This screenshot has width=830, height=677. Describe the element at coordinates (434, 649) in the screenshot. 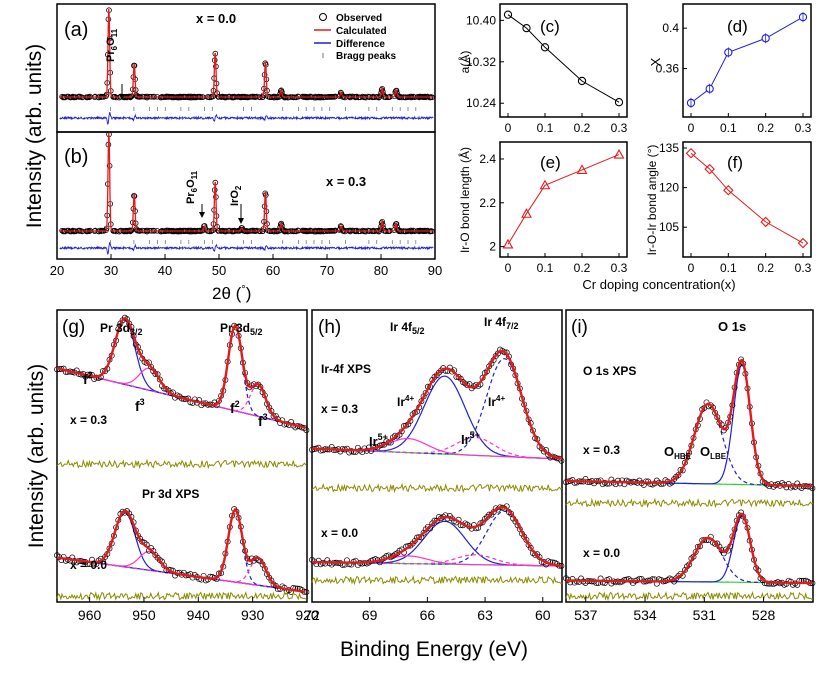

I see `xps-x-axis-label: Binding Energy (eV)` at that location.